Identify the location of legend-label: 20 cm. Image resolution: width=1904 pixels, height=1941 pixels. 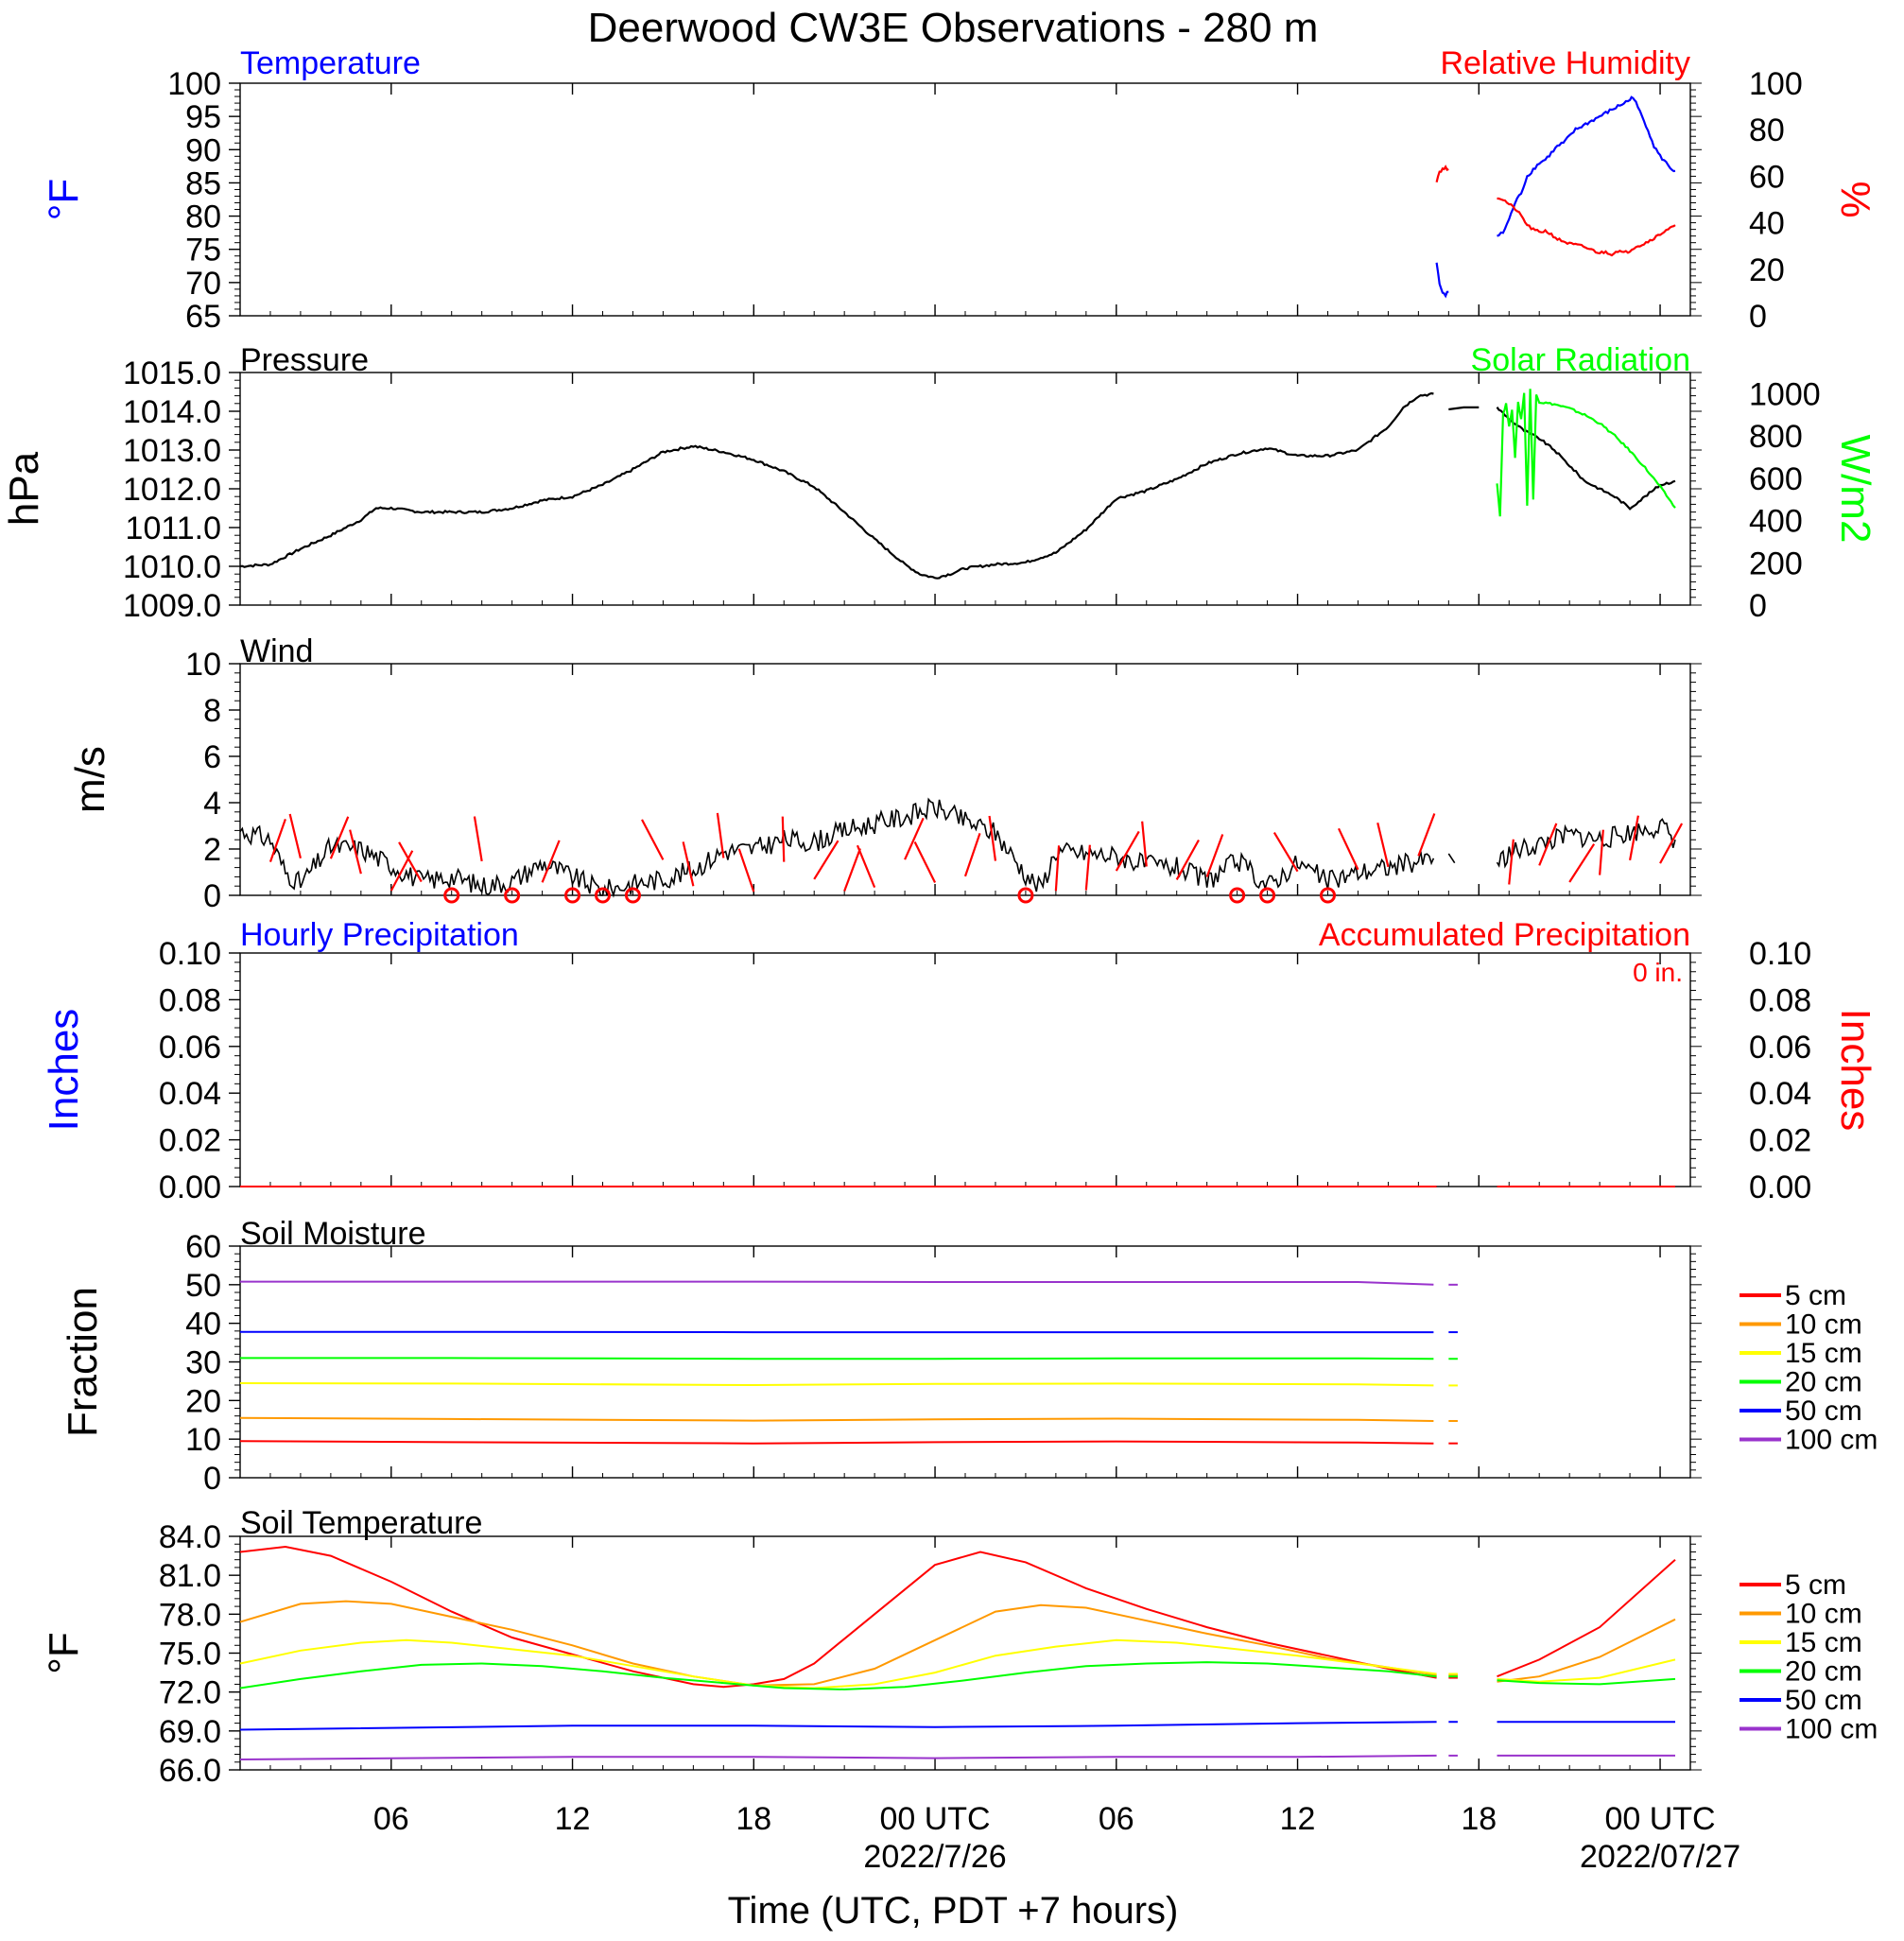
(1824, 1672).